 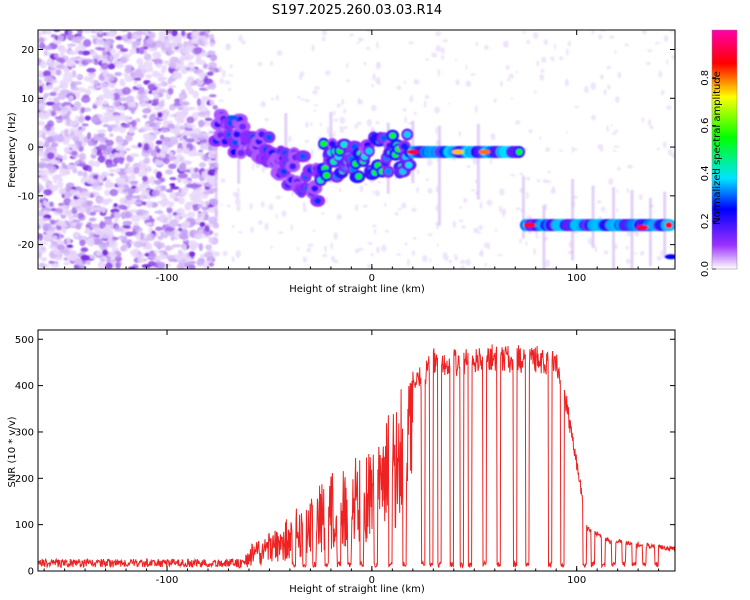 I want to click on spectrogram-hotspot, so click(x=642, y=228).